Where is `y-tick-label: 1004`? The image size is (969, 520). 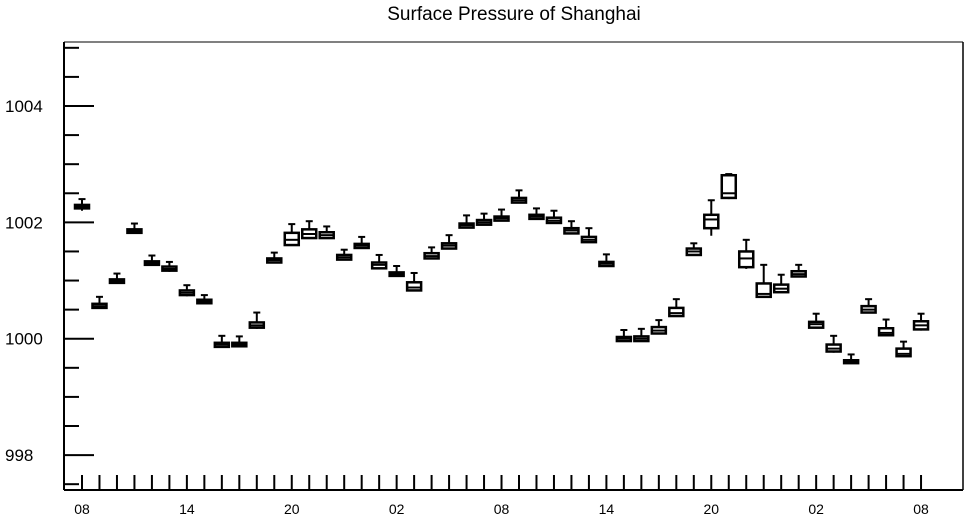 y-tick-label: 1004 is located at coordinates (24, 106).